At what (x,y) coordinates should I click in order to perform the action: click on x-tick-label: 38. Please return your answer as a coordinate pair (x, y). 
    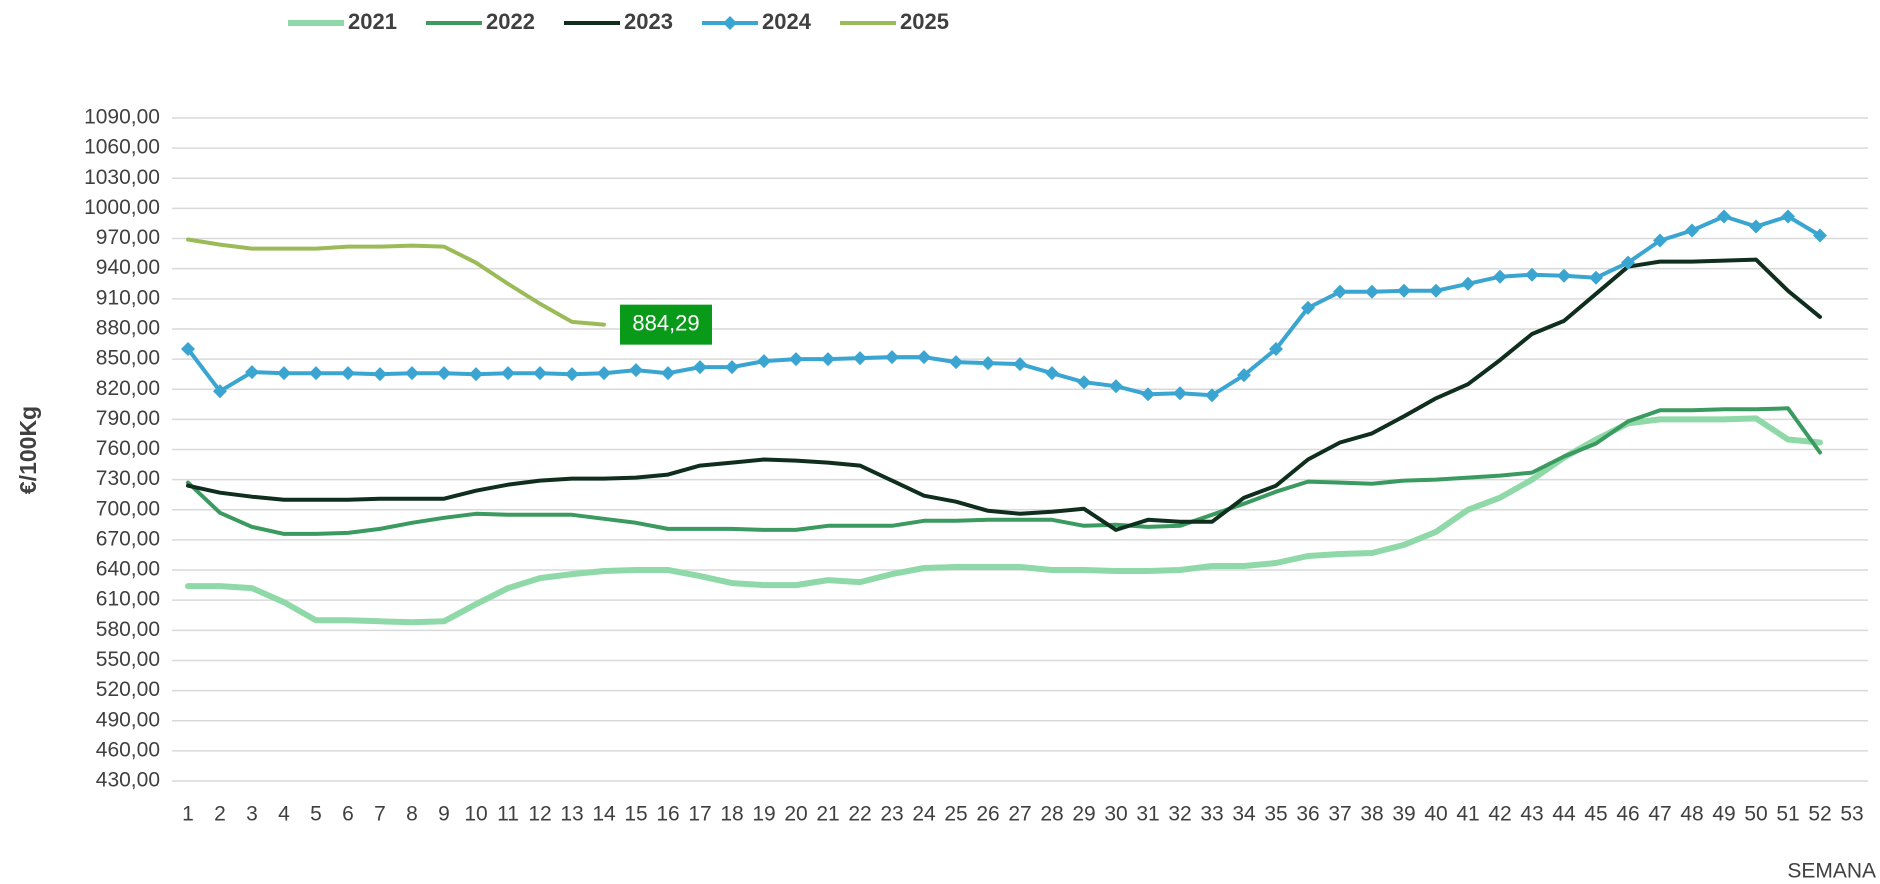
    Looking at the image, I should click on (1371, 814).